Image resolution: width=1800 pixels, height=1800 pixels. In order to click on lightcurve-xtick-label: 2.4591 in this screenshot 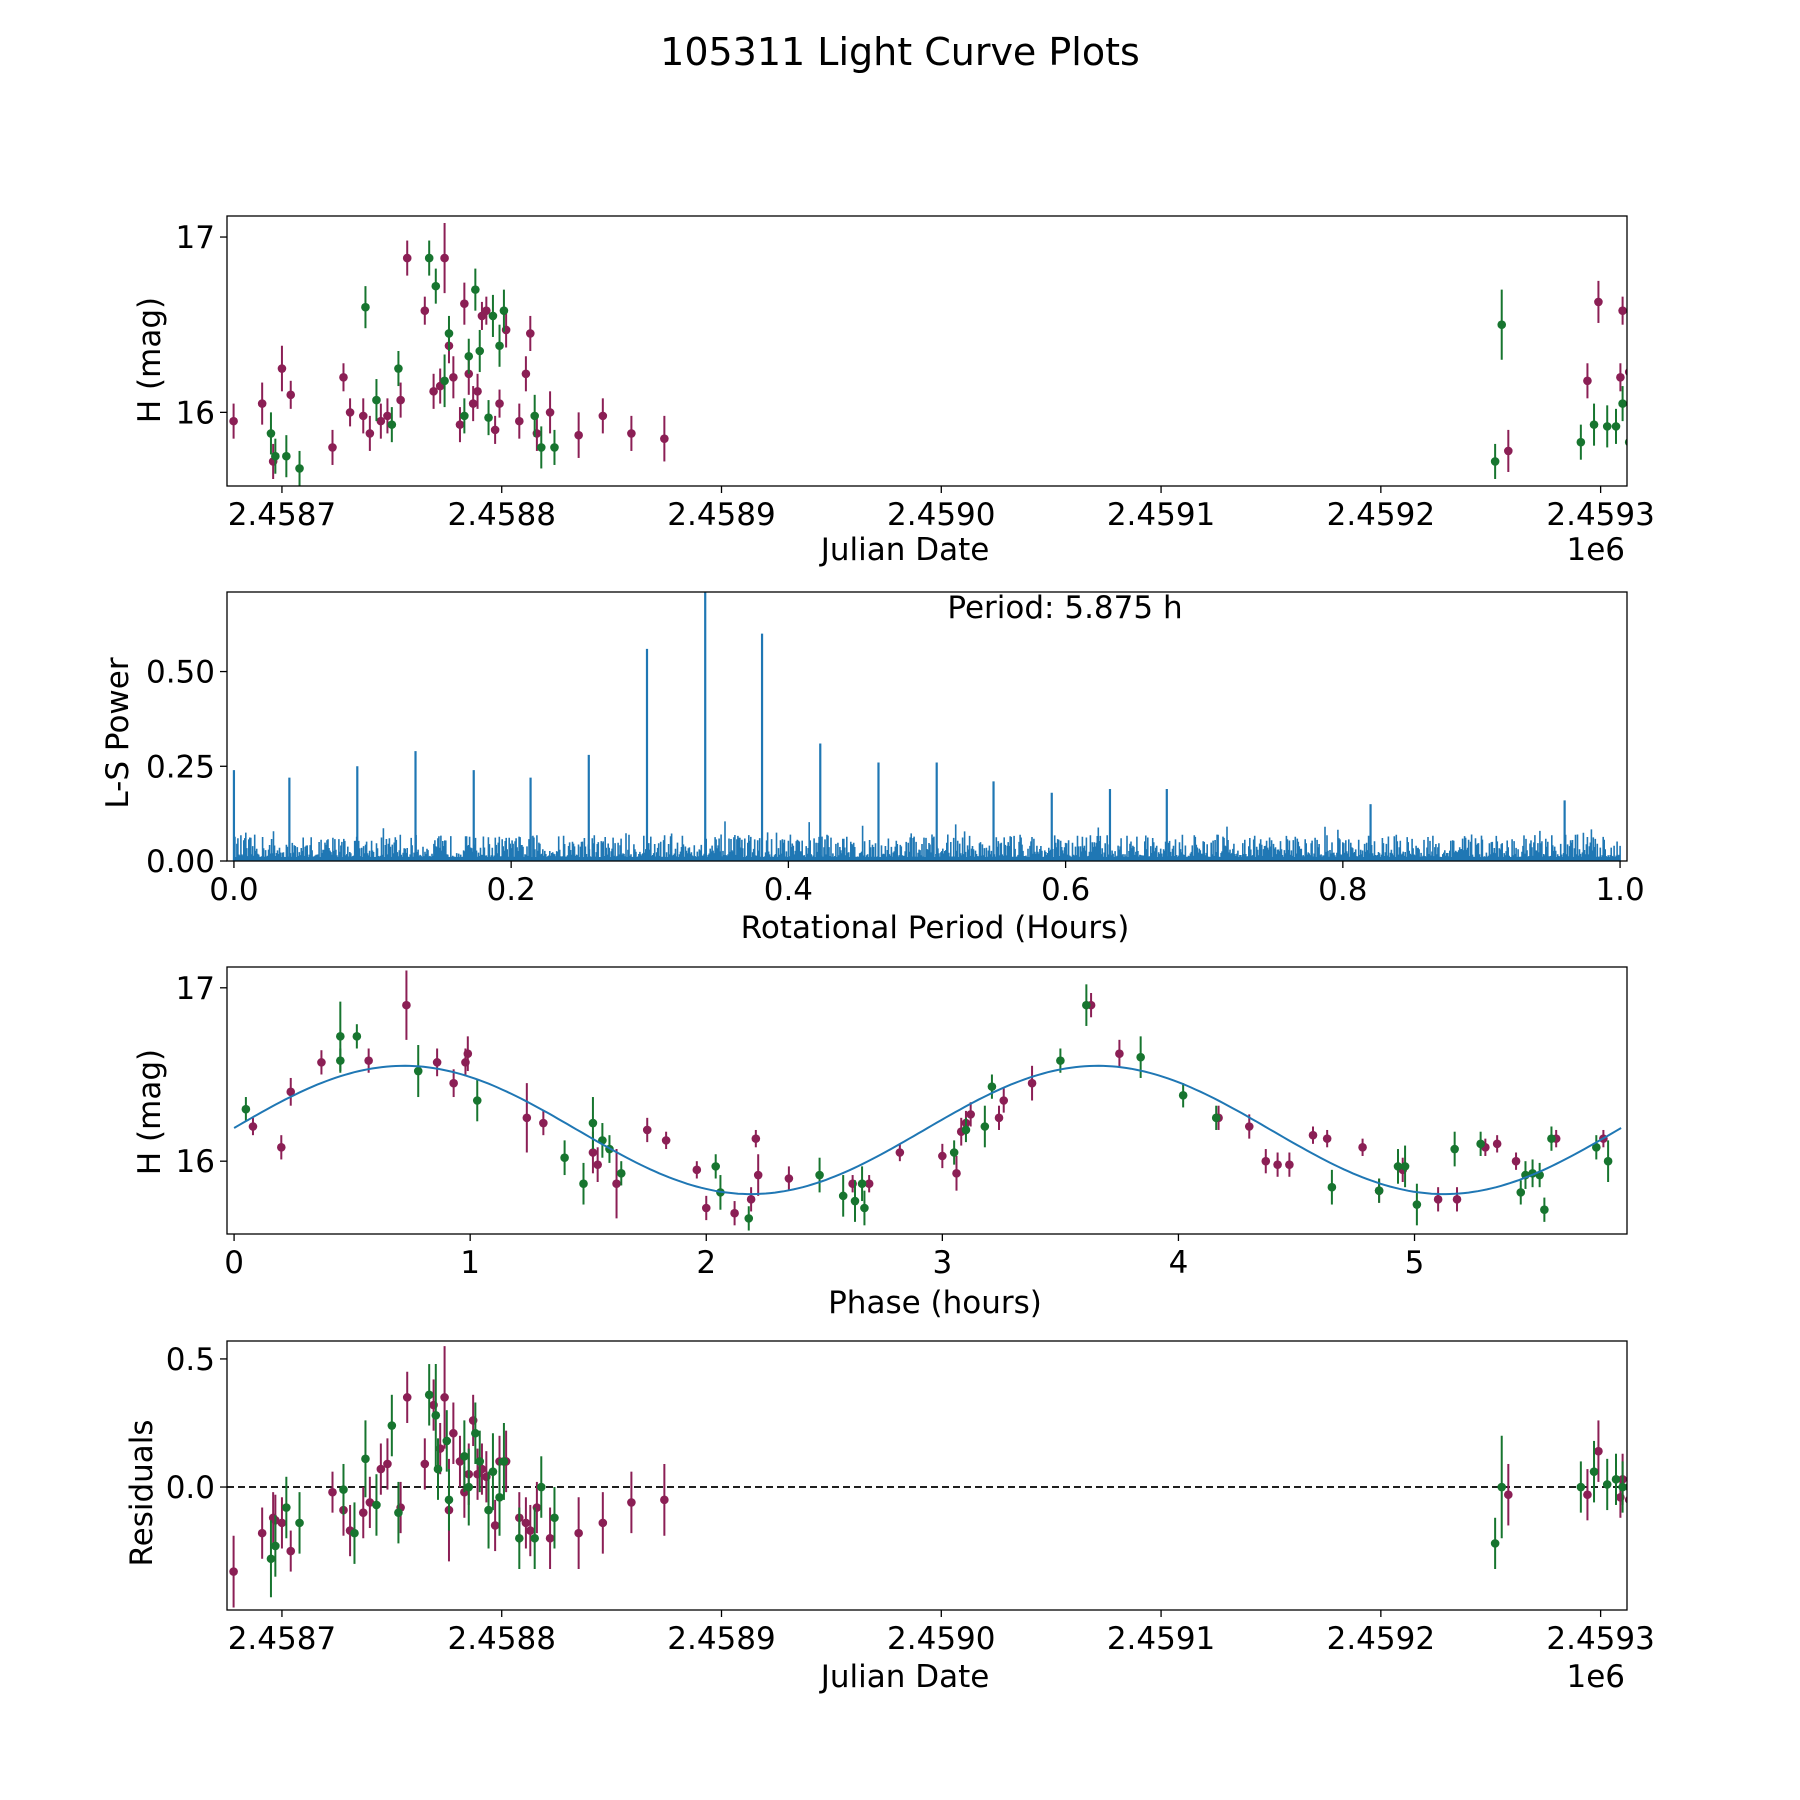, I will do `click(1161, 515)`.